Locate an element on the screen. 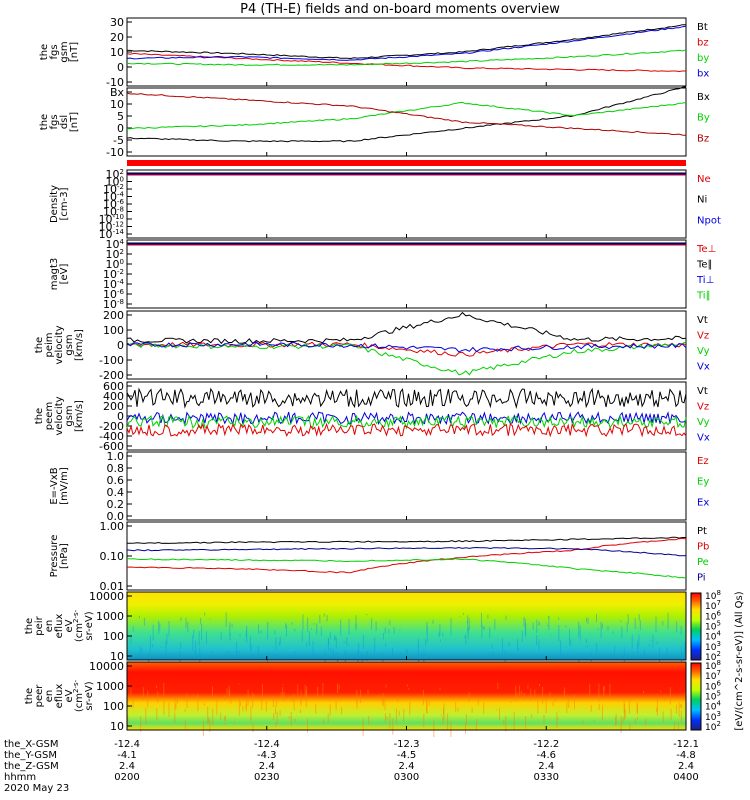 Image resolution: width=750 pixels, height=800 pixels. colorbar-tick-label: 10³ is located at coordinates (713, 646).